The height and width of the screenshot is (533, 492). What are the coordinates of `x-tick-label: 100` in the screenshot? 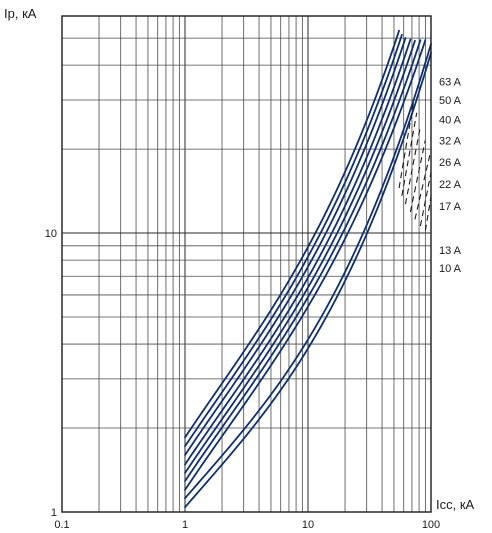 It's located at (431, 525).